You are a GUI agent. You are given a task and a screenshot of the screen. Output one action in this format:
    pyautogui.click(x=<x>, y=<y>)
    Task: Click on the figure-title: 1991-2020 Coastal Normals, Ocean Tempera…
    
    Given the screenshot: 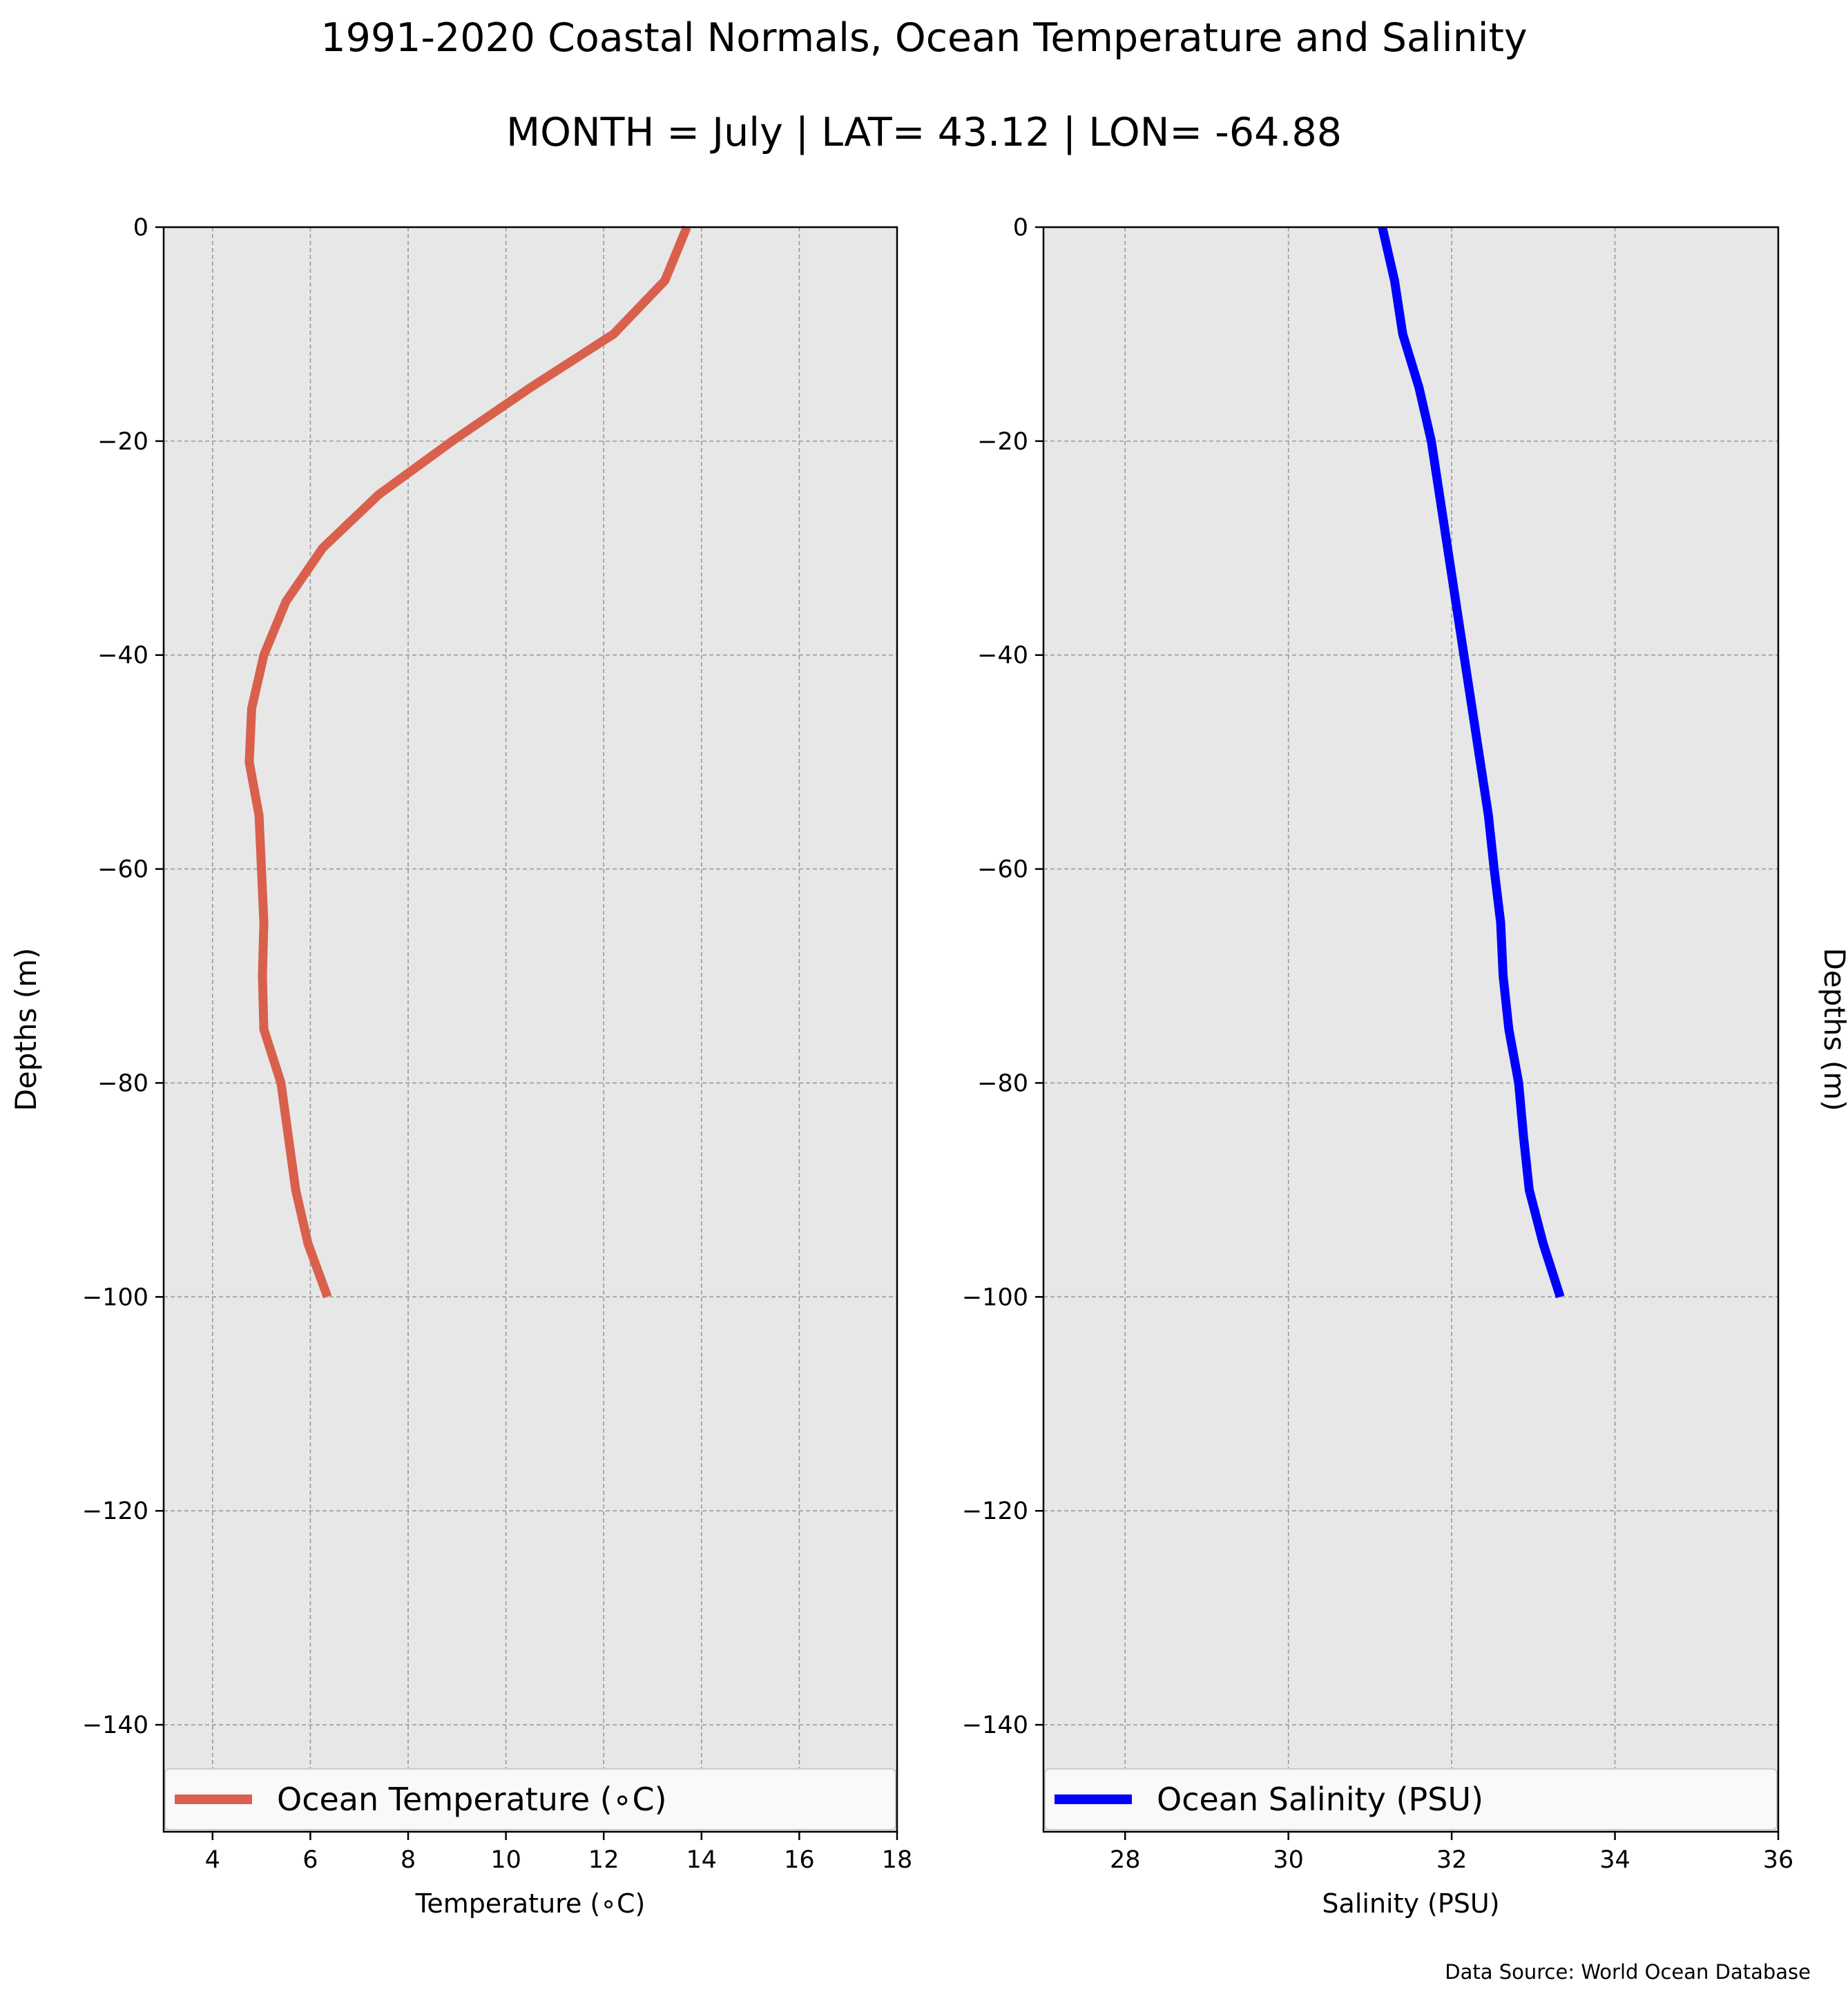 What is the action you would take?
    pyautogui.click(x=923, y=38)
    